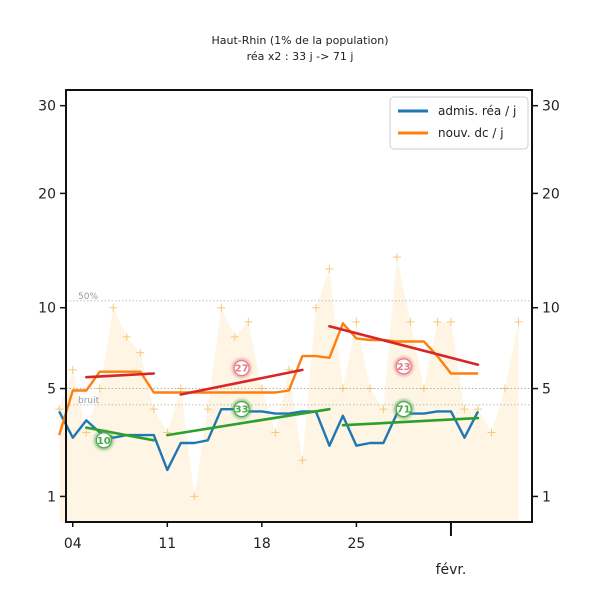 The height and width of the screenshot is (600, 600). Describe the element at coordinates (546, 497) in the screenshot. I see `y-tick-label-right: 1` at that location.